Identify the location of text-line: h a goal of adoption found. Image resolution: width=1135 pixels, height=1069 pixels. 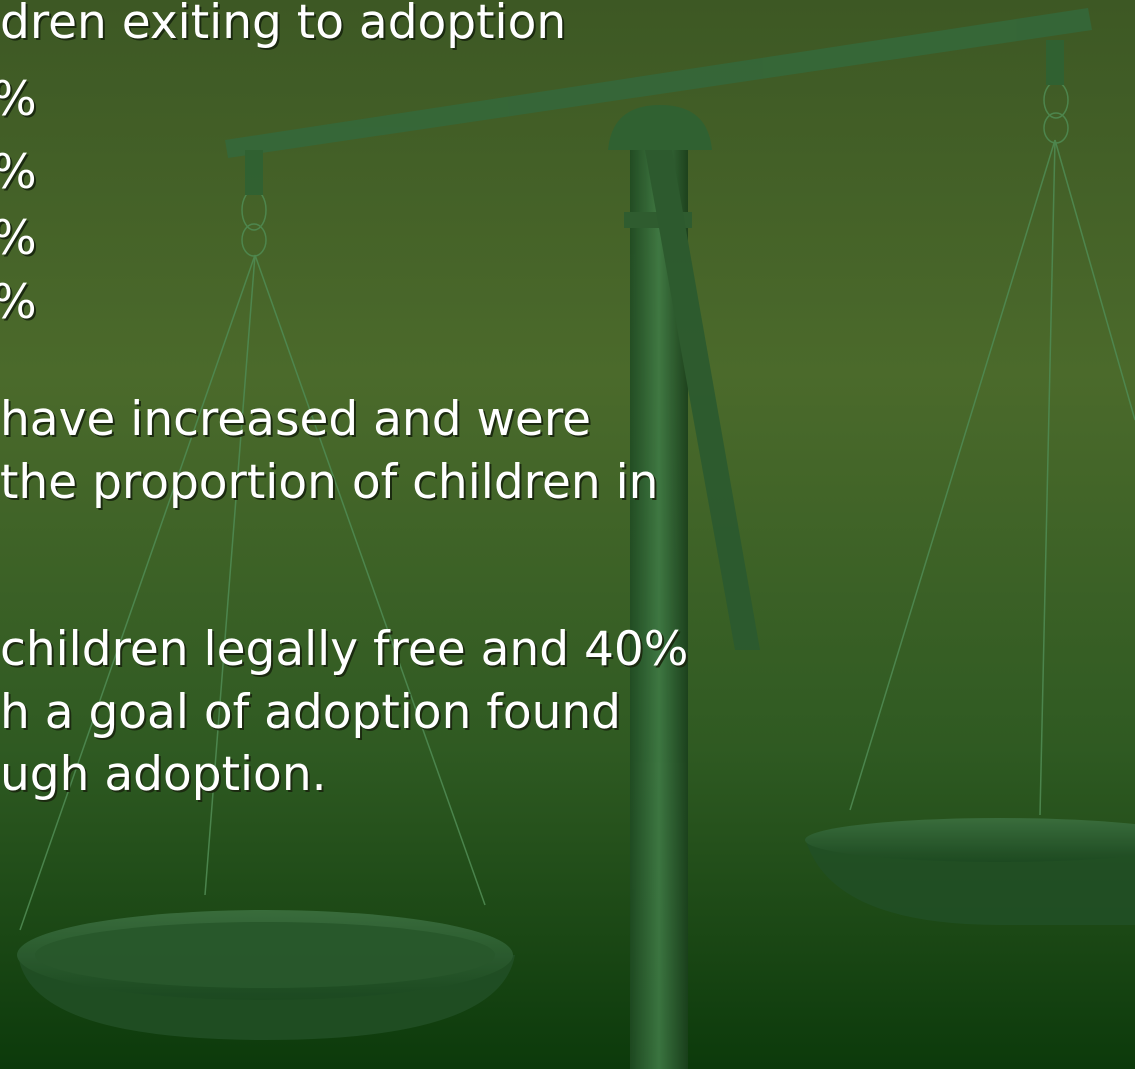
(310, 712).